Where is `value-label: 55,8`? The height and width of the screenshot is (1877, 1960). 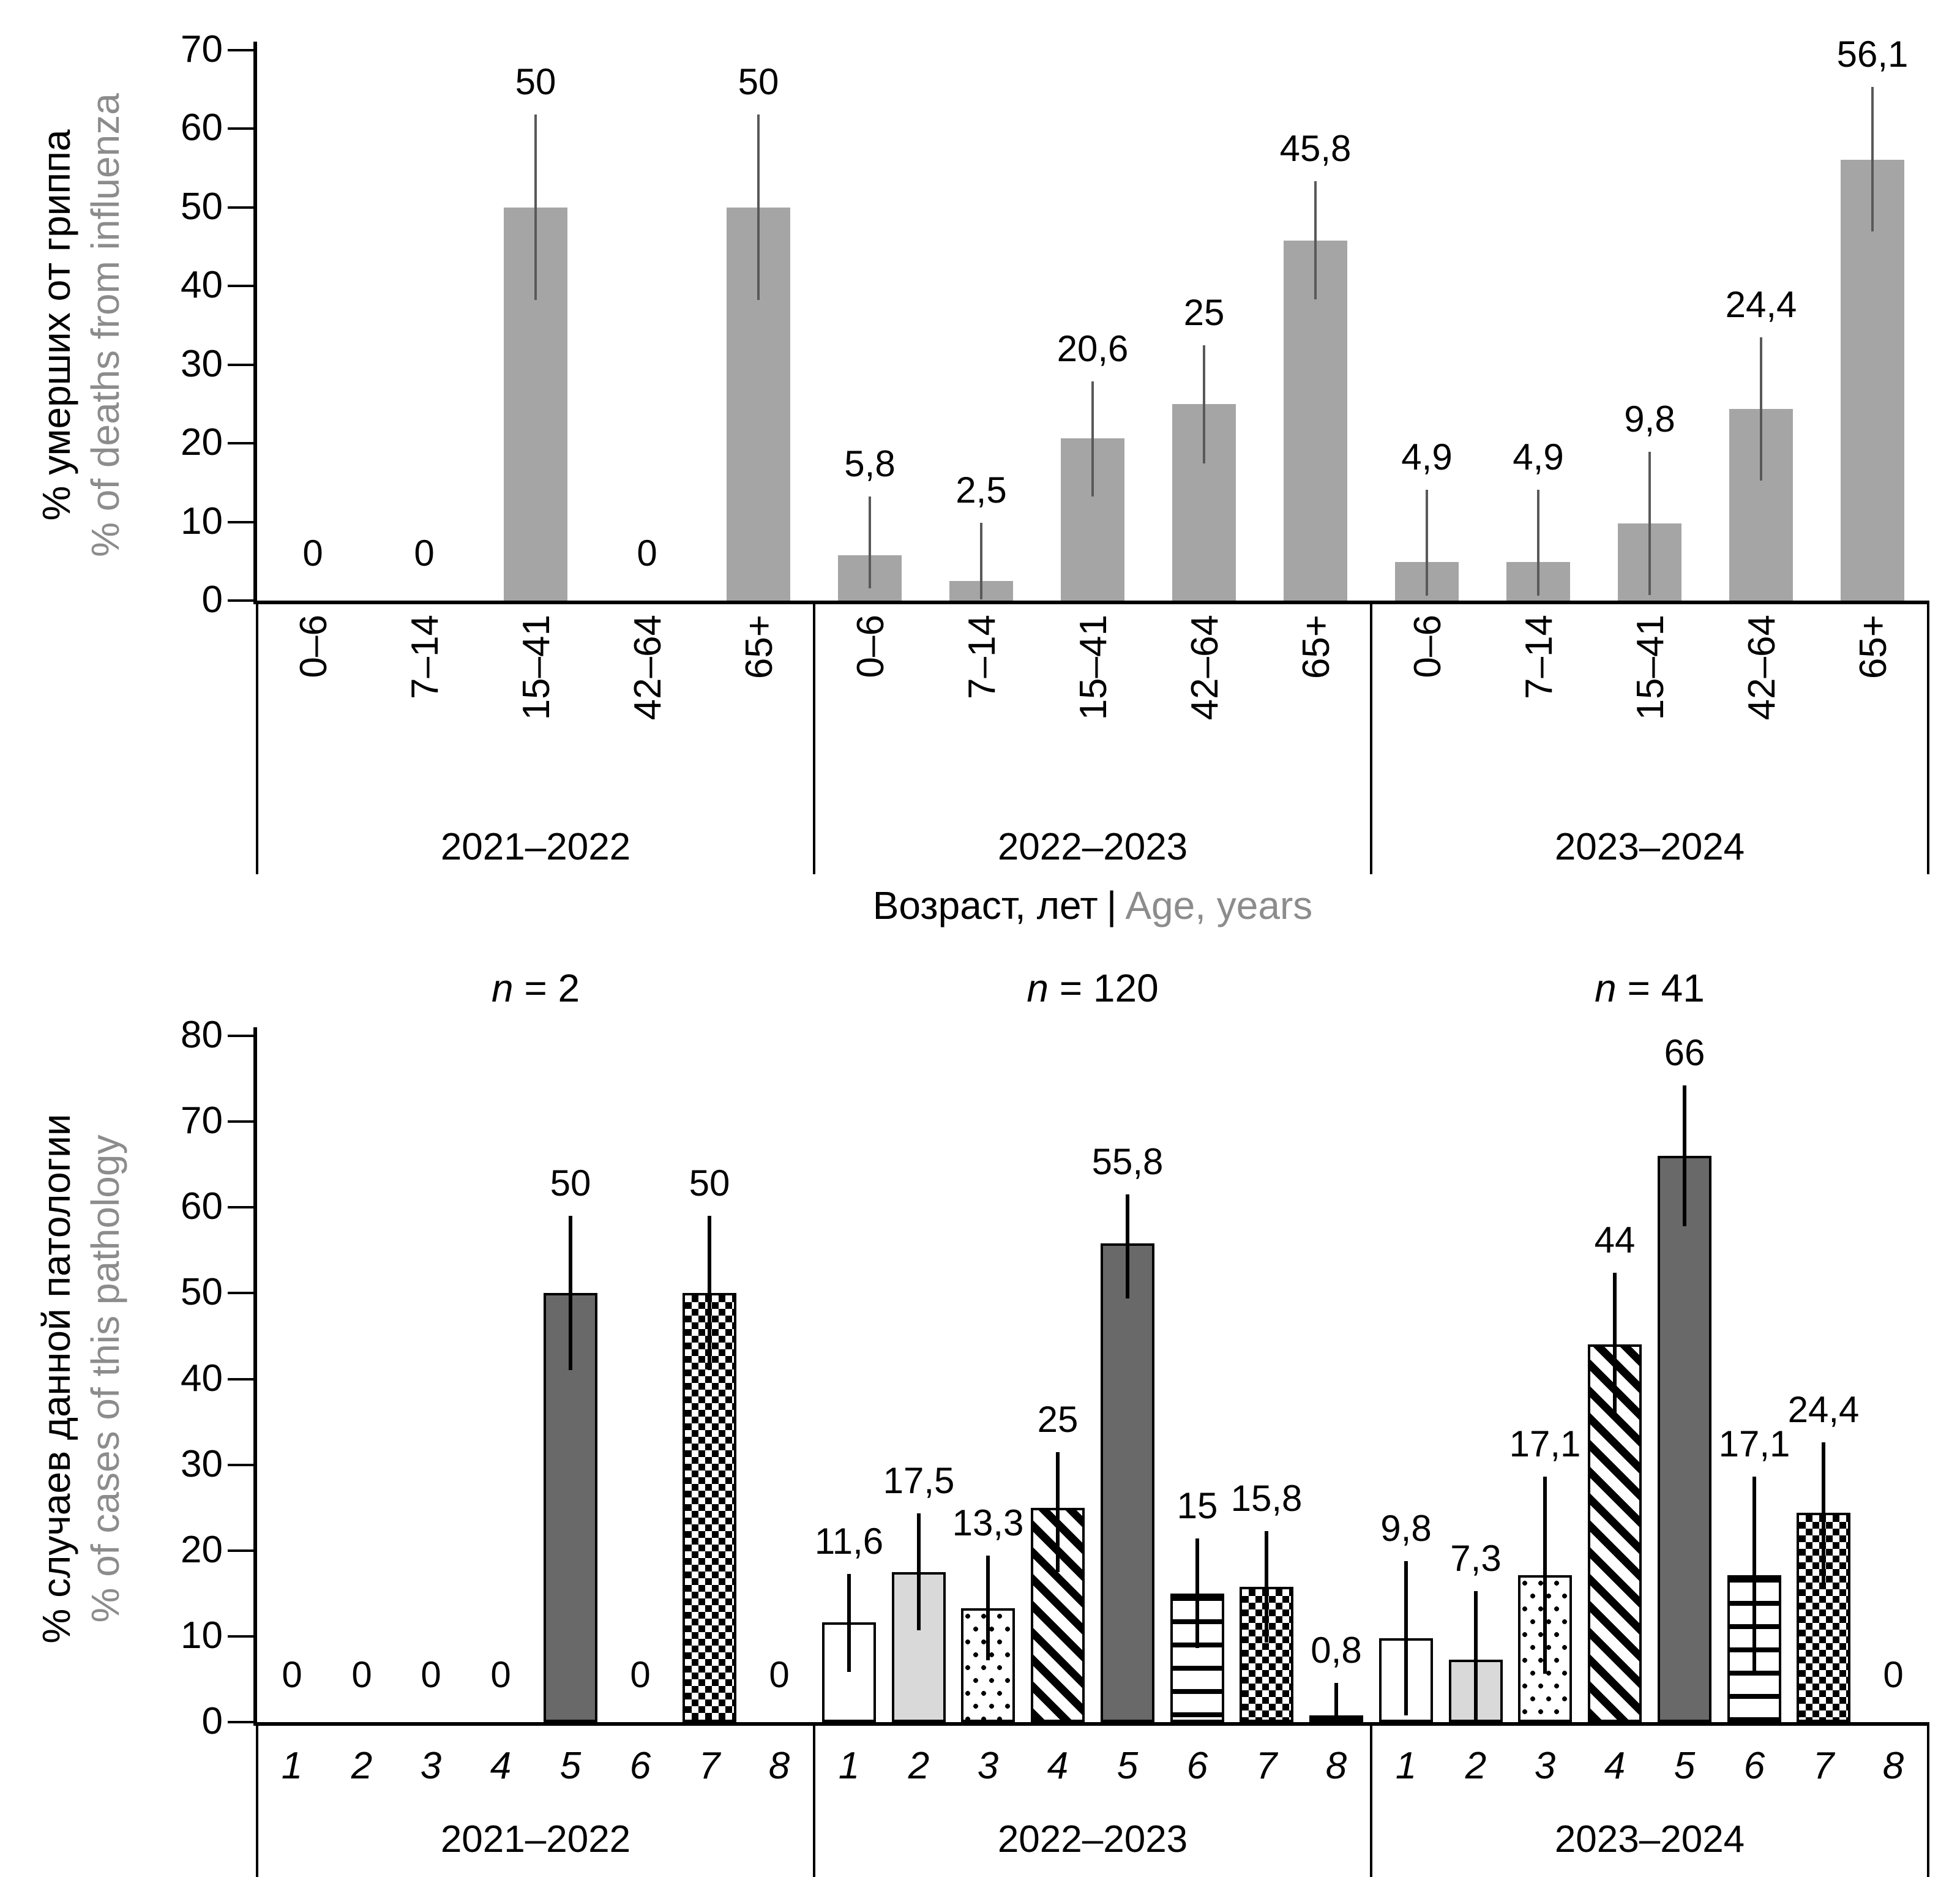
value-label: 55,8 is located at coordinates (1127, 1161).